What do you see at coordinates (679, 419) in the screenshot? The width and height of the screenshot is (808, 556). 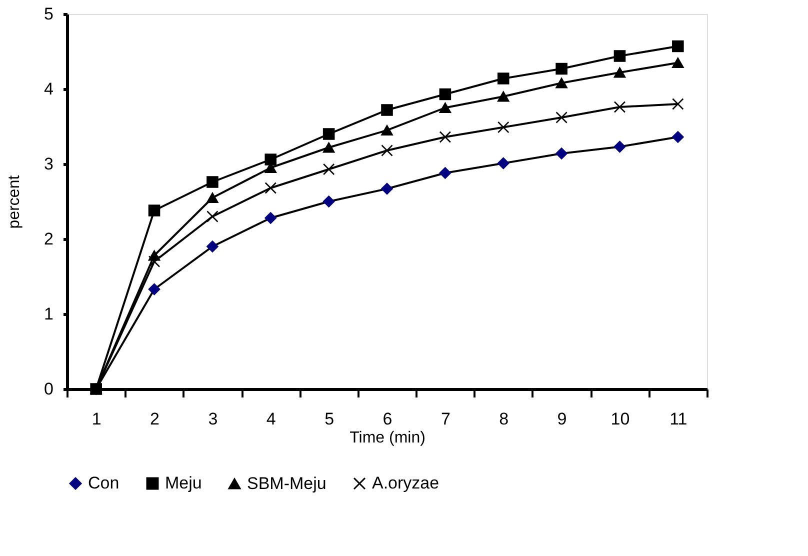 I see `x-tick-label: 11` at bounding box center [679, 419].